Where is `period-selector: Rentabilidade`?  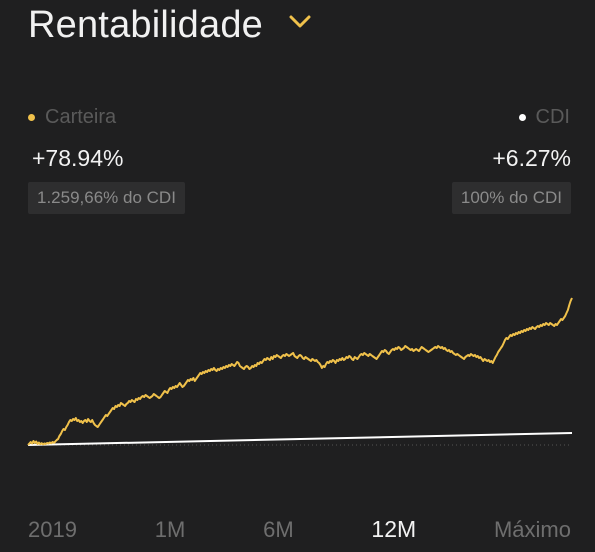
period-selector: Rentabilidade is located at coordinates (169, 25).